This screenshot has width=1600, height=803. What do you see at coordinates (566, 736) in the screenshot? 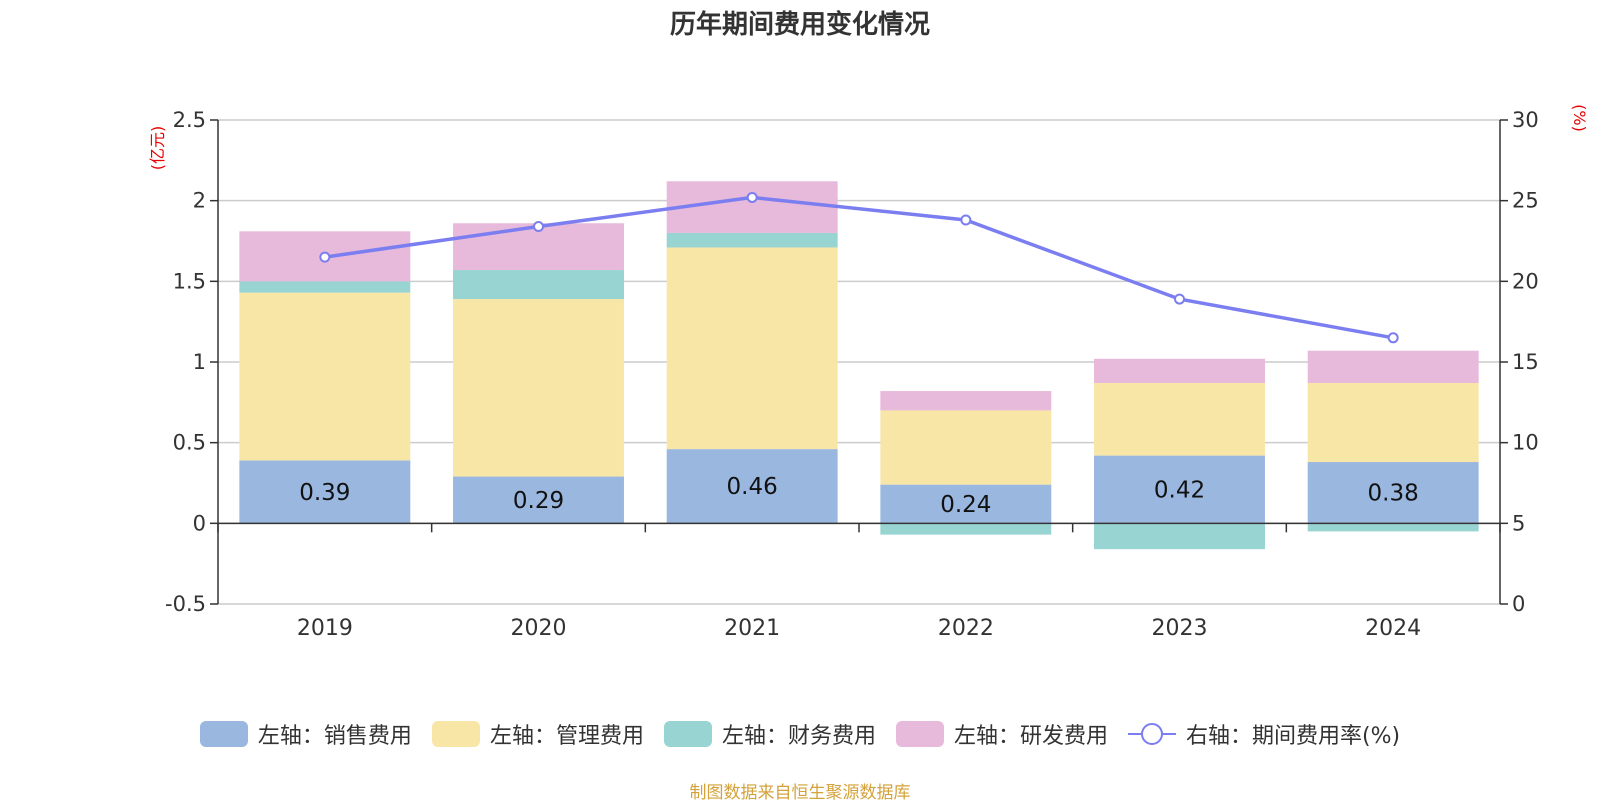
I see `legend-label: 左轴：管理费用` at bounding box center [566, 736].